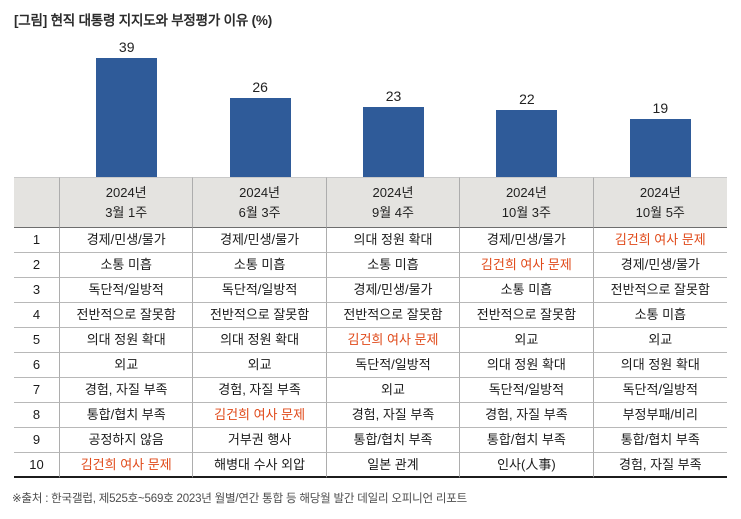 This screenshot has height=519, width=741. I want to click on column-header: 2024년 3월 1주, so click(127, 202).